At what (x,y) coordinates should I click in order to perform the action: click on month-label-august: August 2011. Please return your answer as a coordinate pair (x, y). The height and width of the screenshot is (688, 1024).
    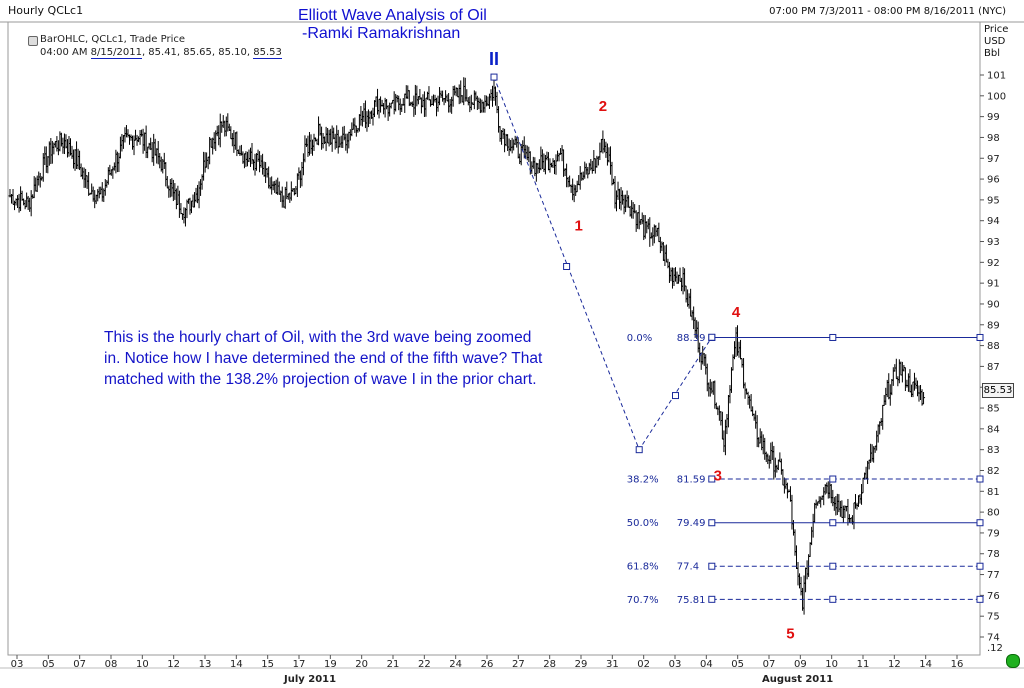
    Looking at the image, I should click on (797, 679).